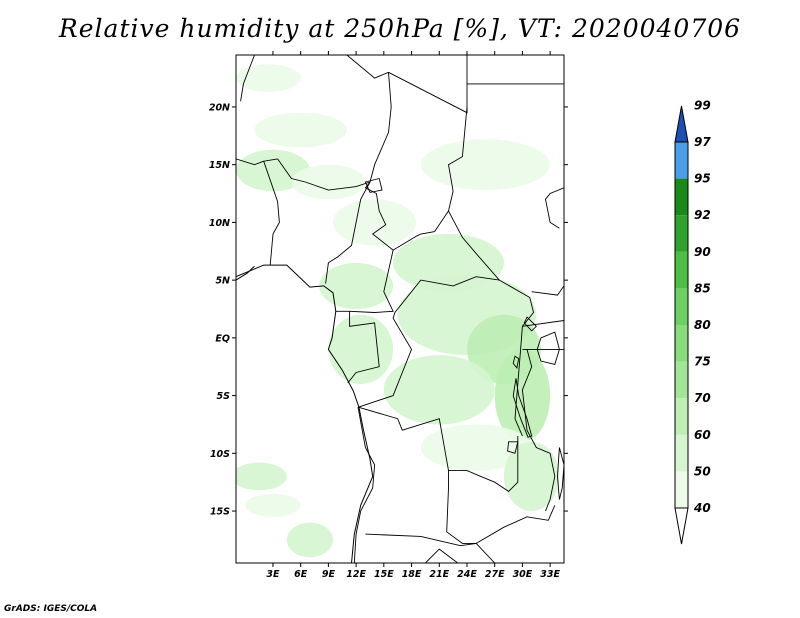  I want to click on colorbar-high-arrow, so click(681, 124).